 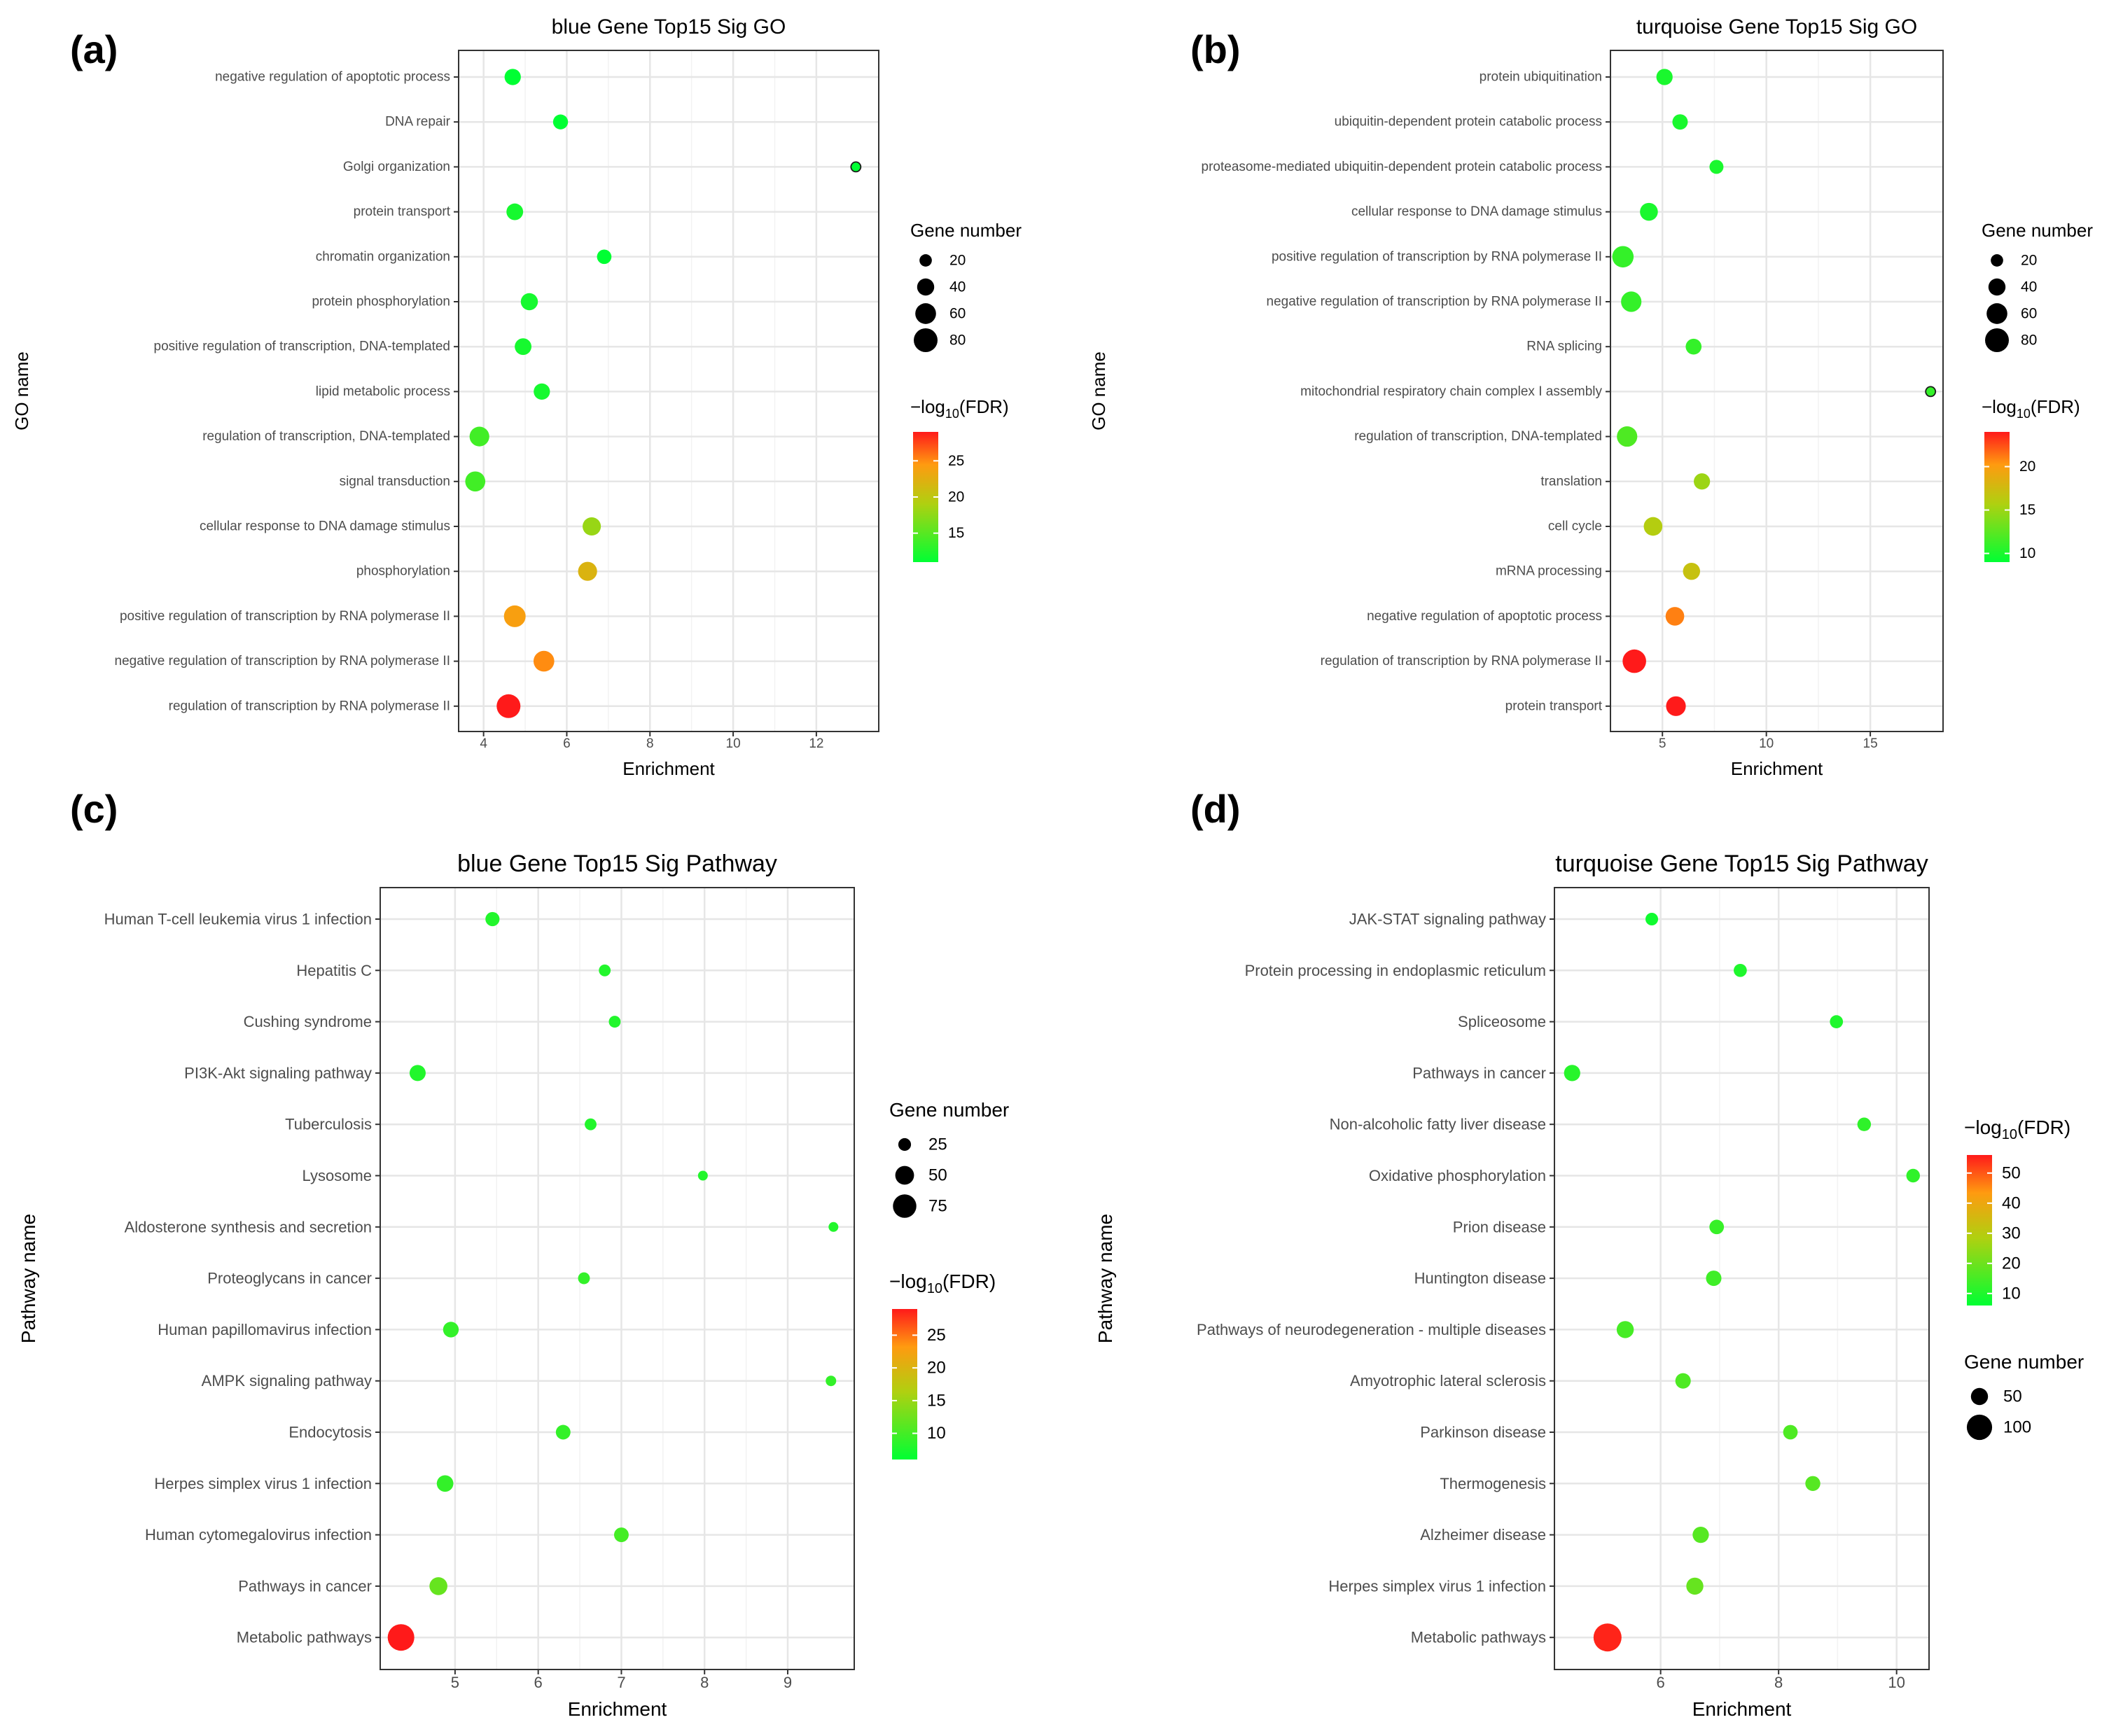 I want to click on y-tick-label: Hepatitis C, so click(x=334, y=970).